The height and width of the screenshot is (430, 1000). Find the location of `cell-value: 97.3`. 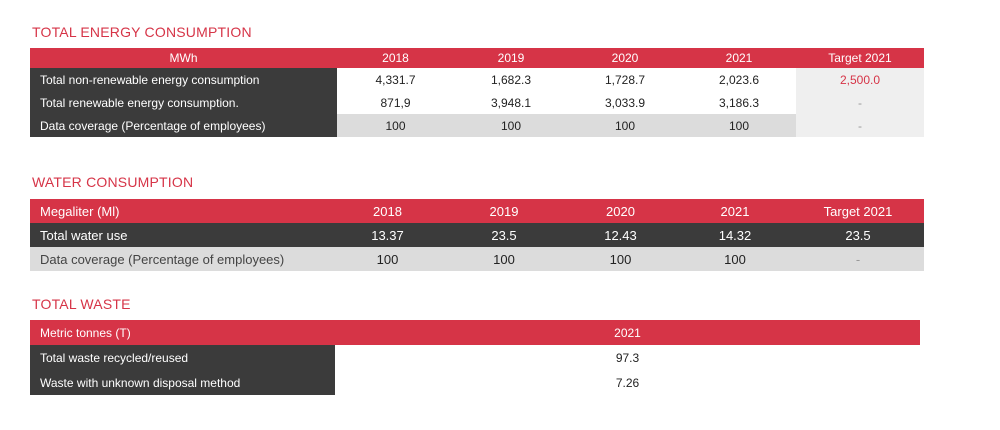

cell-value: 97.3 is located at coordinates (627, 357).